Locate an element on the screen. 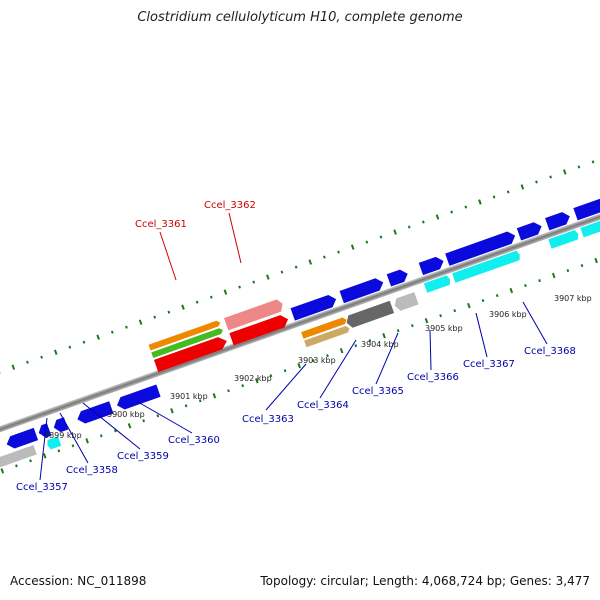  tick-label: 3899 kbp is located at coordinates (63, 435).